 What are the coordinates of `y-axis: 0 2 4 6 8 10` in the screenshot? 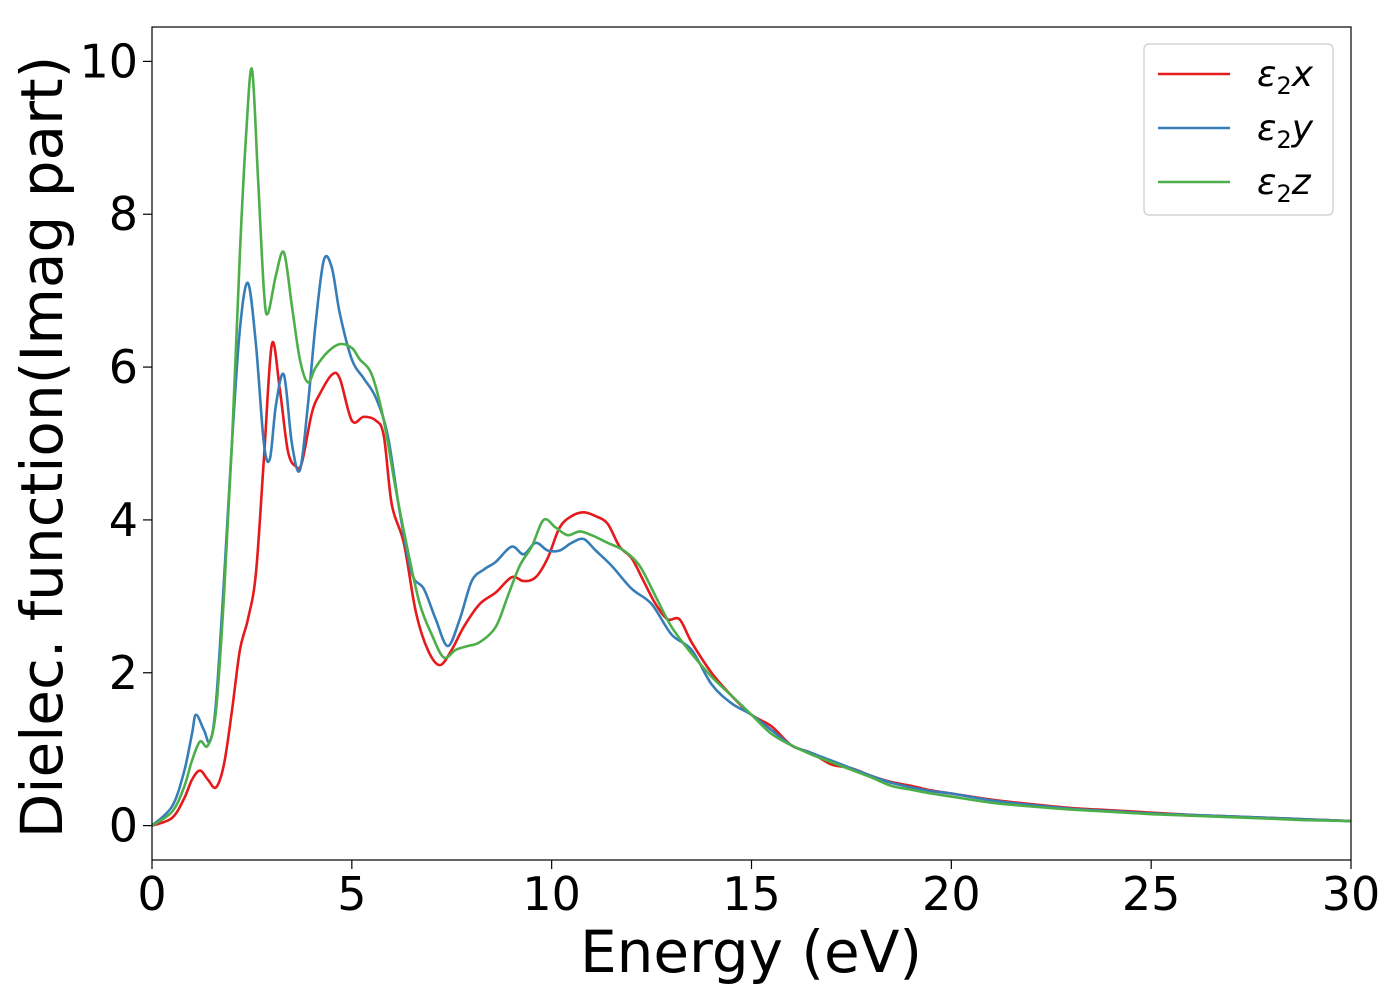 It's located at (115, 443).